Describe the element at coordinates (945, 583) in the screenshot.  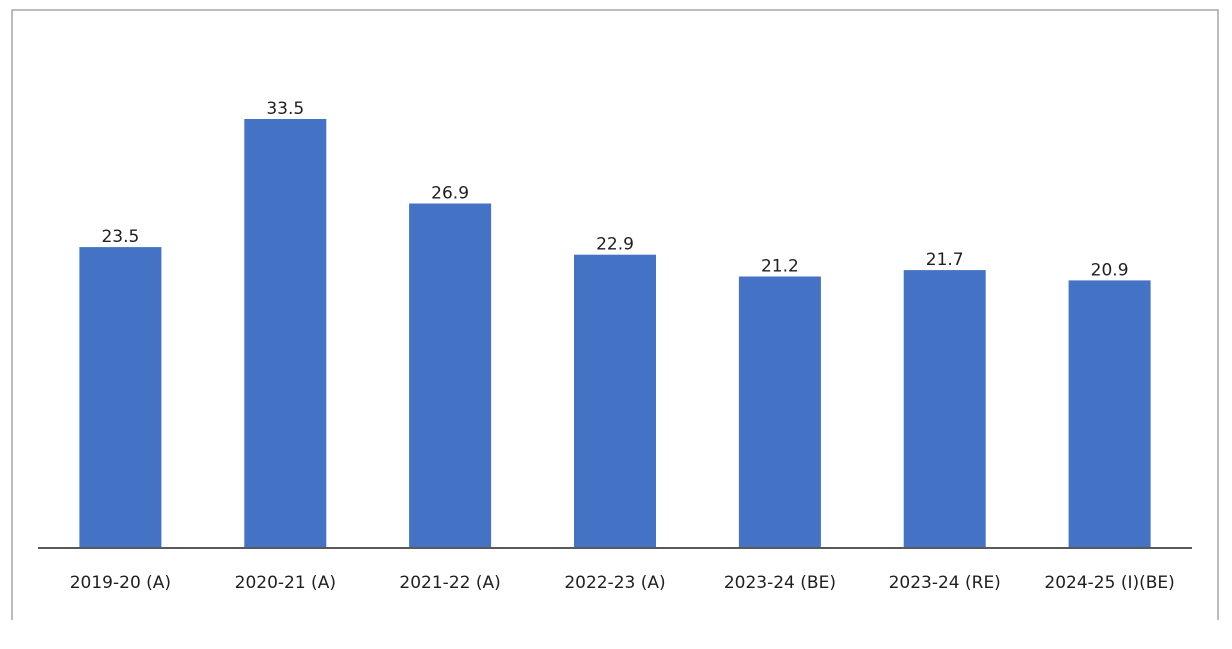
I see `x-tick-label: 2023-24 (RE)` at that location.